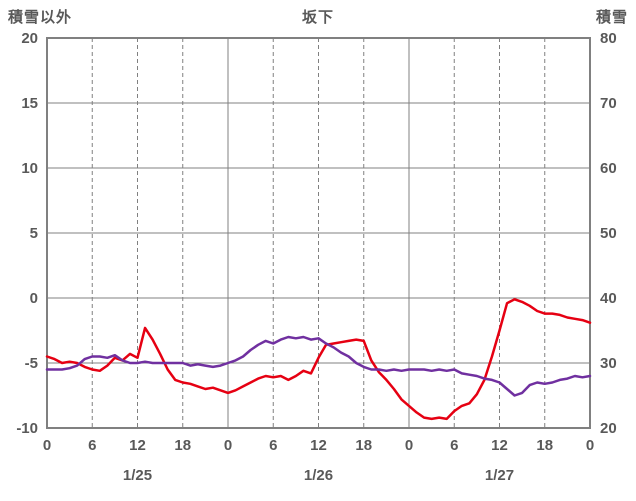 Image resolution: width=636 pixels, height=501 pixels. I want to click on left-tick-label: 5, so click(34, 233).